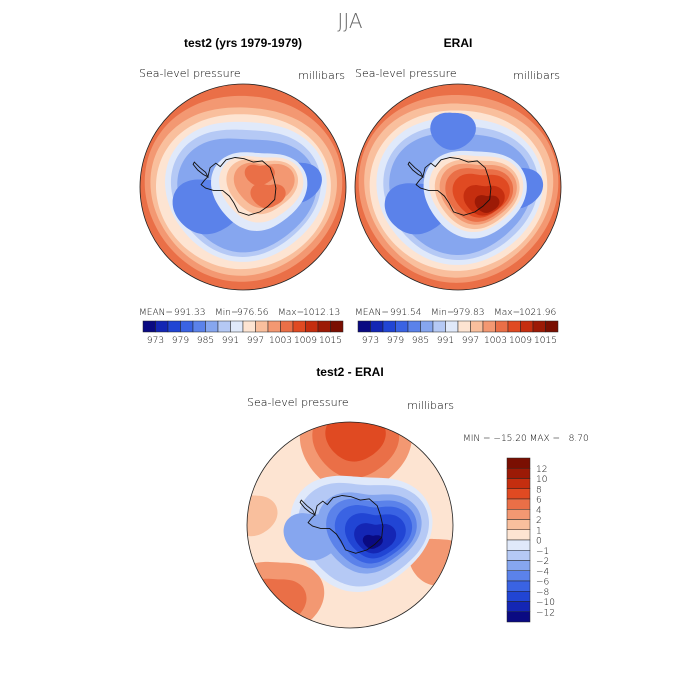 This screenshot has height=700, width=700. I want to click on panel-title: ERAI, so click(458, 43).